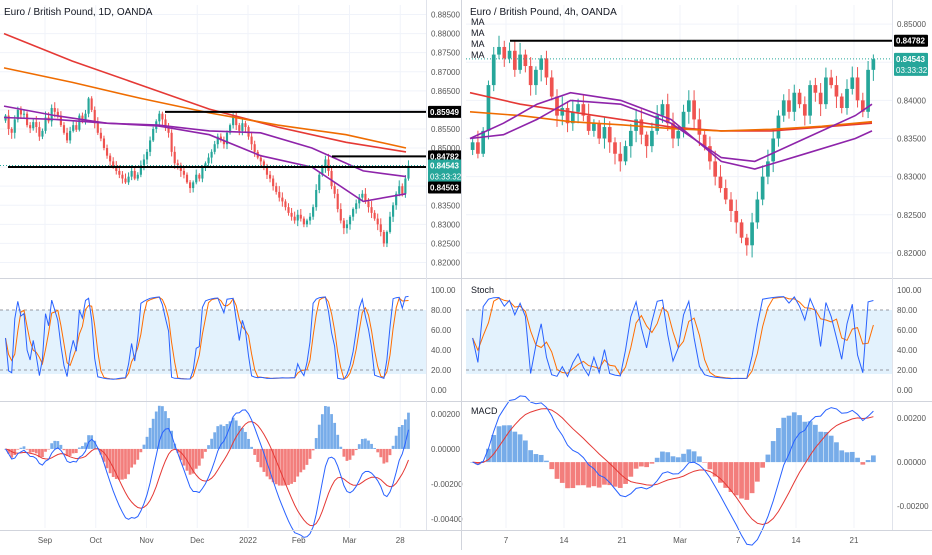  Describe the element at coordinates (207, 473) in the screenshot. I see `macd-line` at that location.